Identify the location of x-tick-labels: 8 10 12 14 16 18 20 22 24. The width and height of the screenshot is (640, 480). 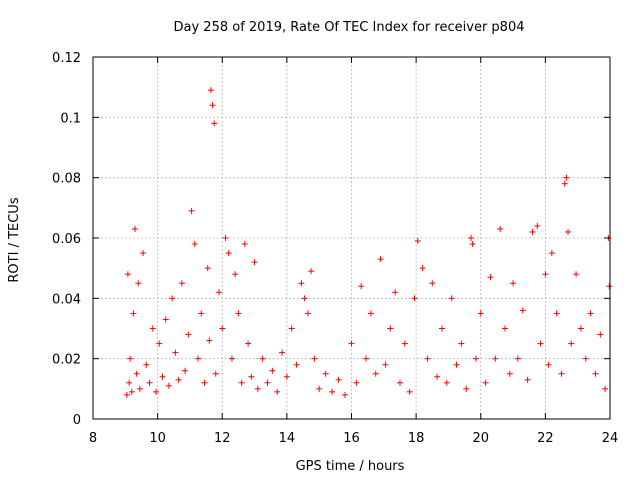
(353, 438).